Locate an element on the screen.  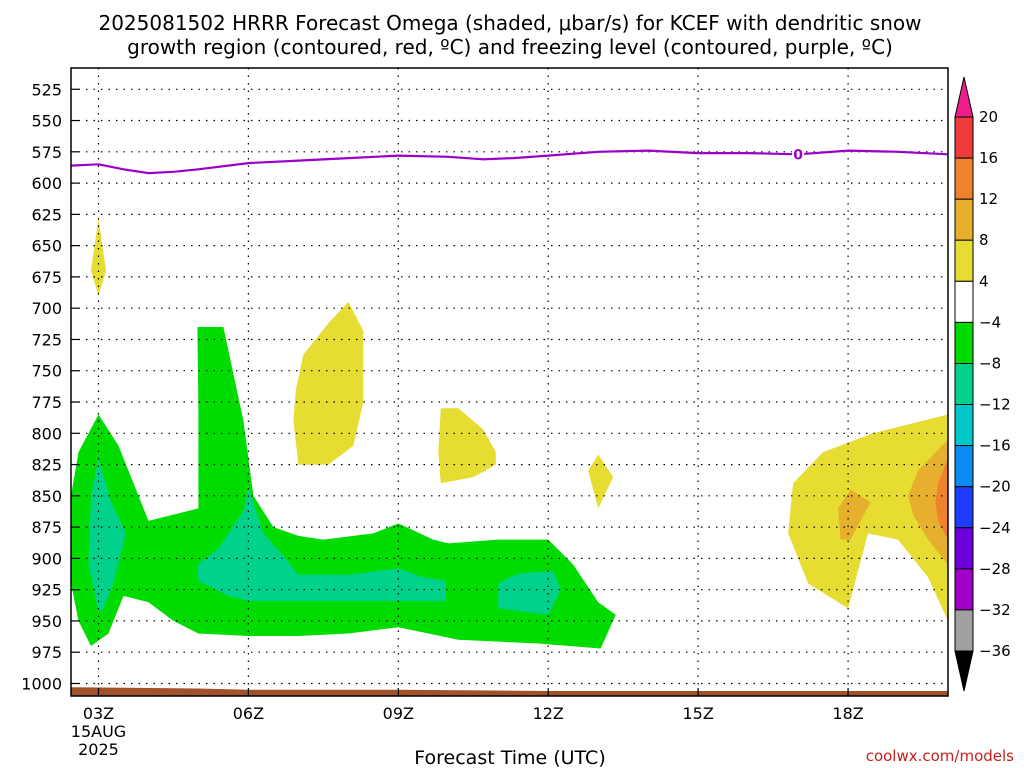
colorbar-label: −28 is located at coordinates (995, 569).